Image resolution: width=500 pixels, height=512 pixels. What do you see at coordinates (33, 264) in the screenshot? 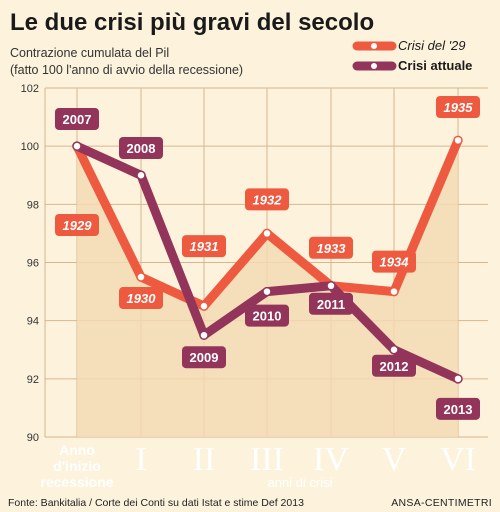
I see `y-tick-label: 96` at bounding box center [33, 264].